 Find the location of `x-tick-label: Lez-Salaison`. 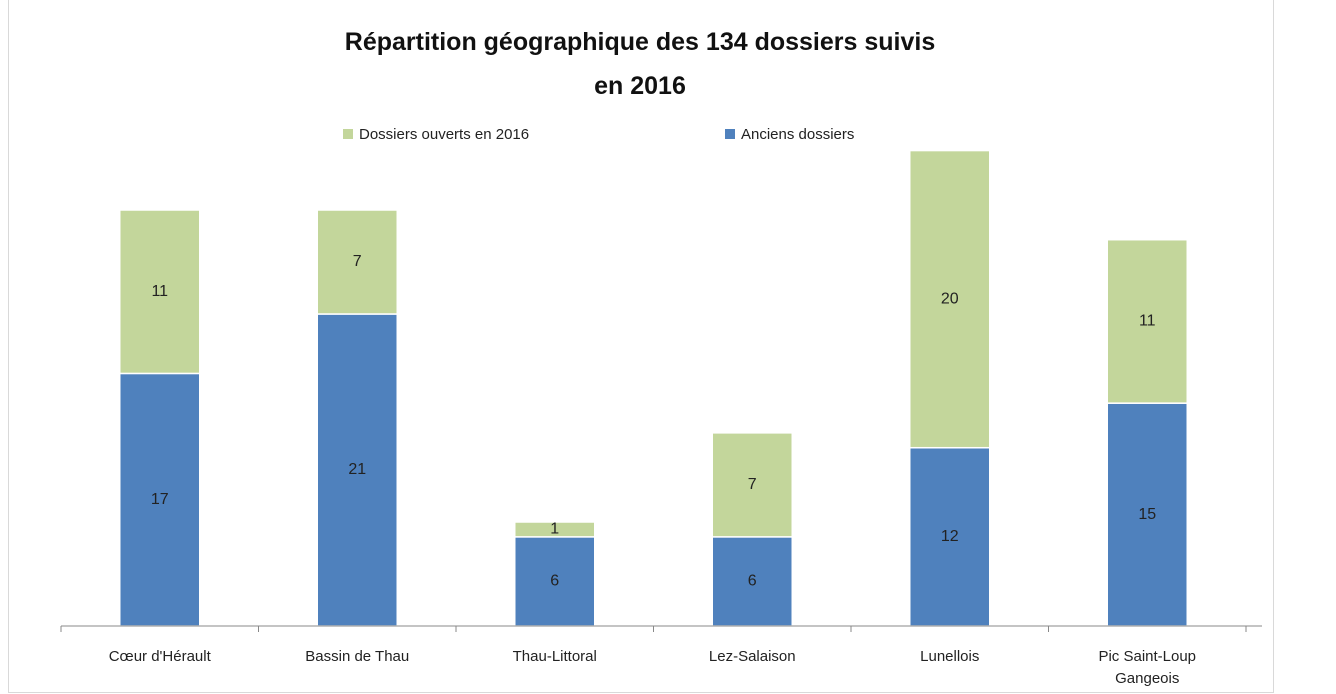

x-tick-label: Lez-Salaison is located at coordinates (752, 656).